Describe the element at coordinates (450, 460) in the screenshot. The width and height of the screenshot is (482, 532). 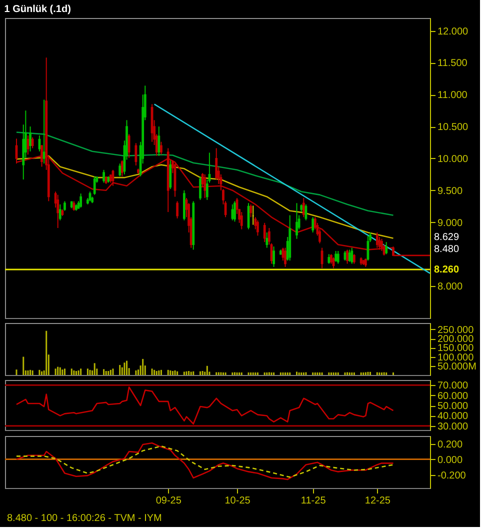
I see `y-tick-label: 0.000` at that location.